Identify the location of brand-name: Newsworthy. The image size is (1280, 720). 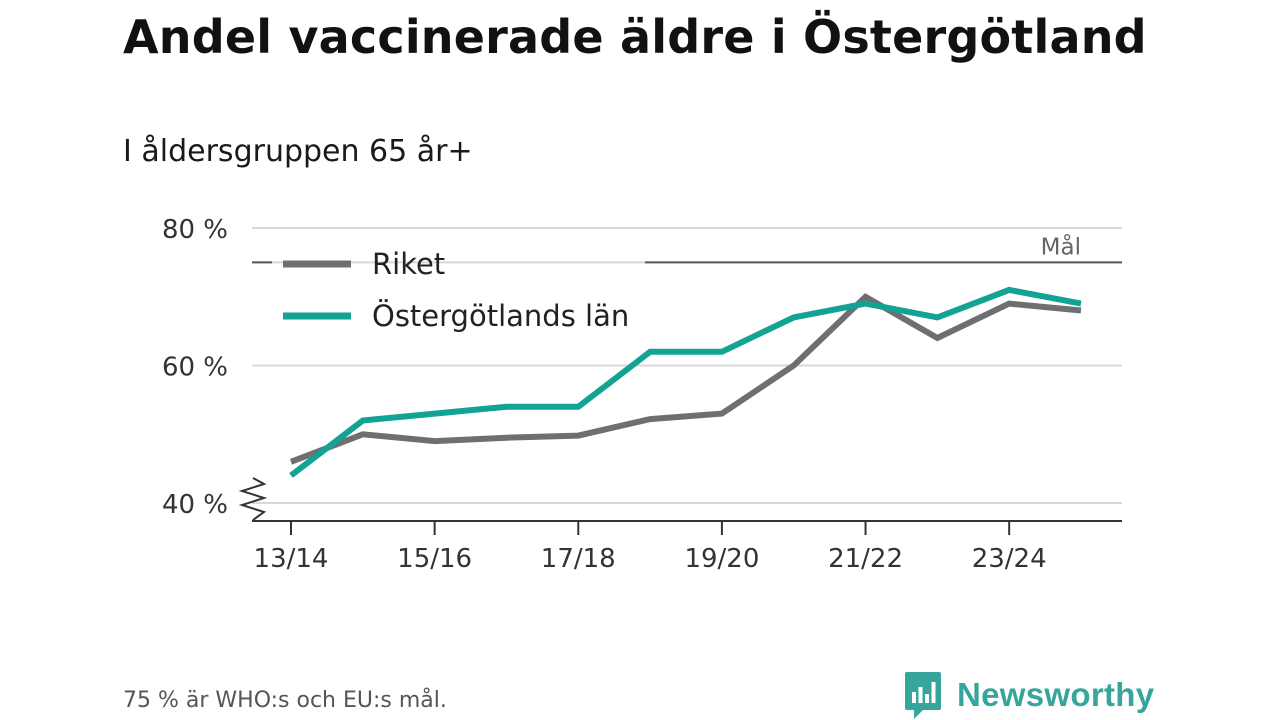
(1056, 694).